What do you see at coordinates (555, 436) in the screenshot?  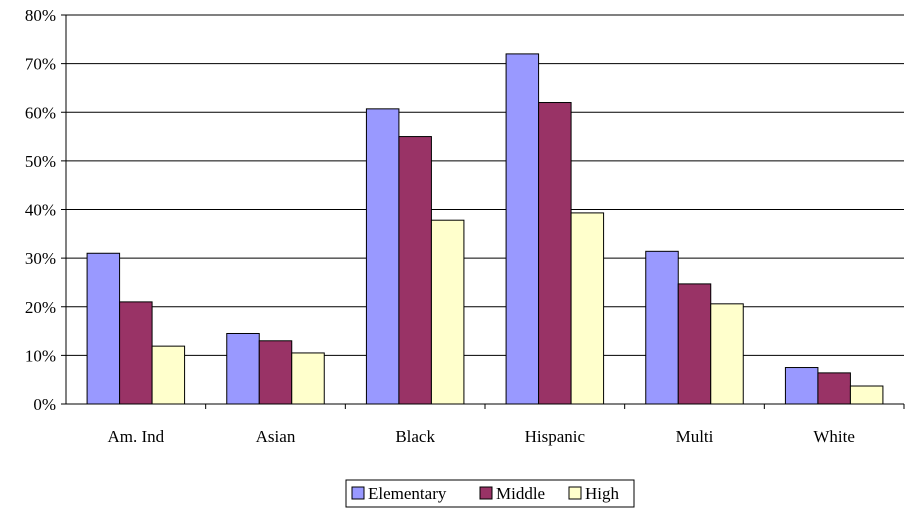 I see `x-tick-label: Hispanic` at bounding box center [555, 436].